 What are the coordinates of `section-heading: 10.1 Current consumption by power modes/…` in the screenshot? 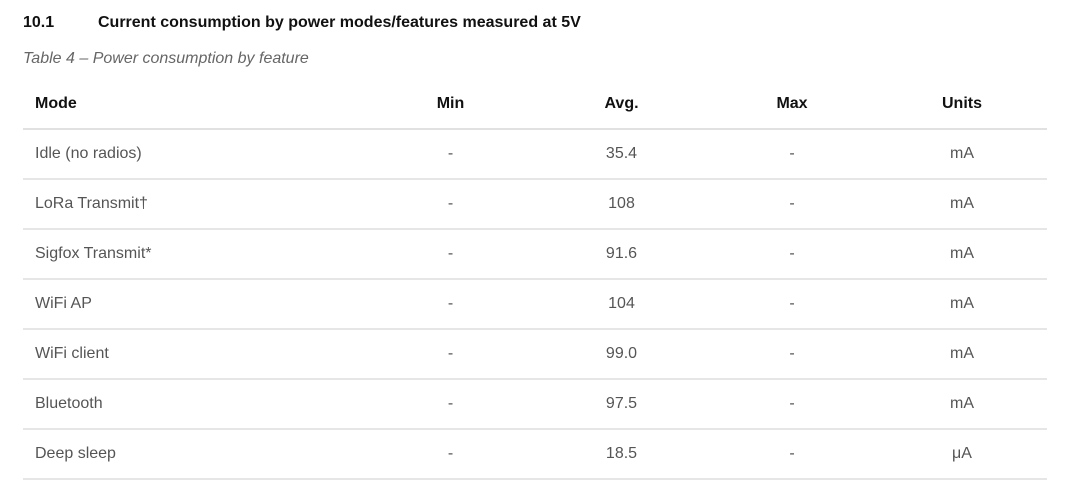 It's located at (302, 23).